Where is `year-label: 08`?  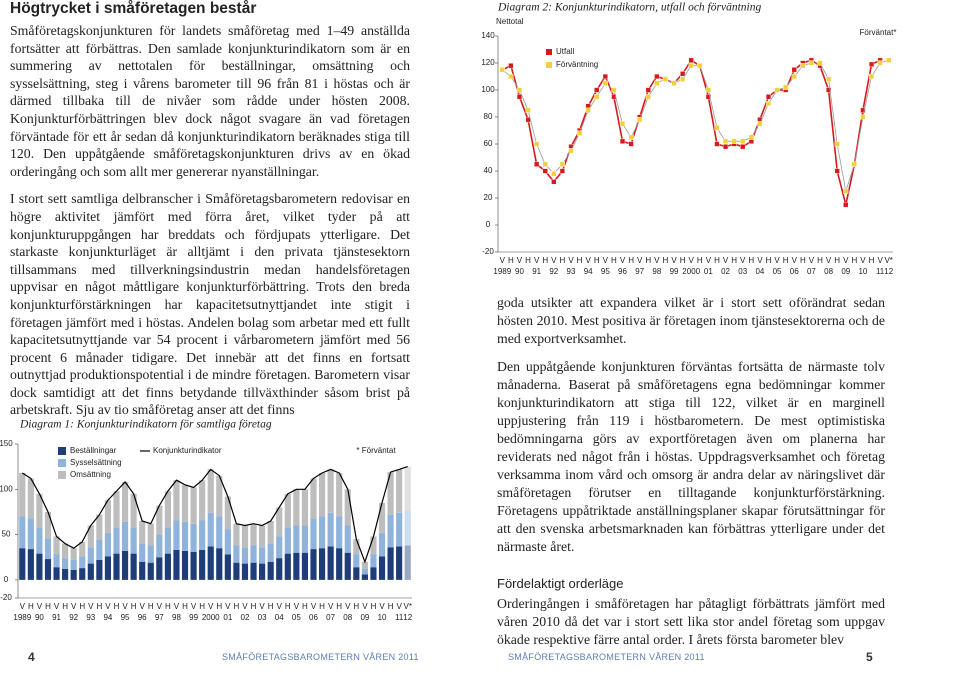 year-label: 08 is located at coordinates (828, 271).